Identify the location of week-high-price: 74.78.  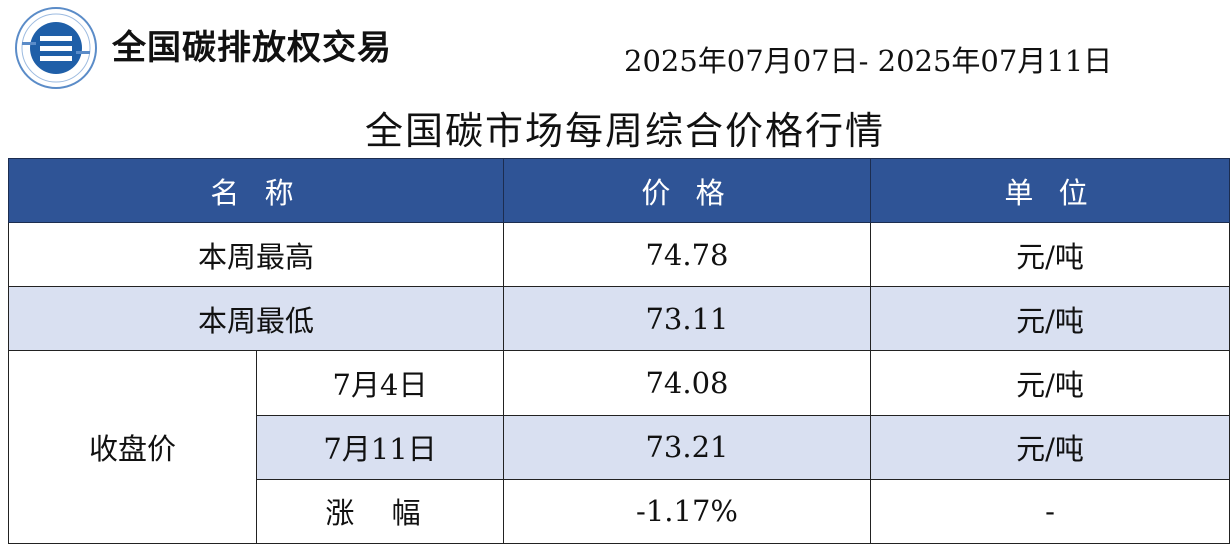
(687, 254).